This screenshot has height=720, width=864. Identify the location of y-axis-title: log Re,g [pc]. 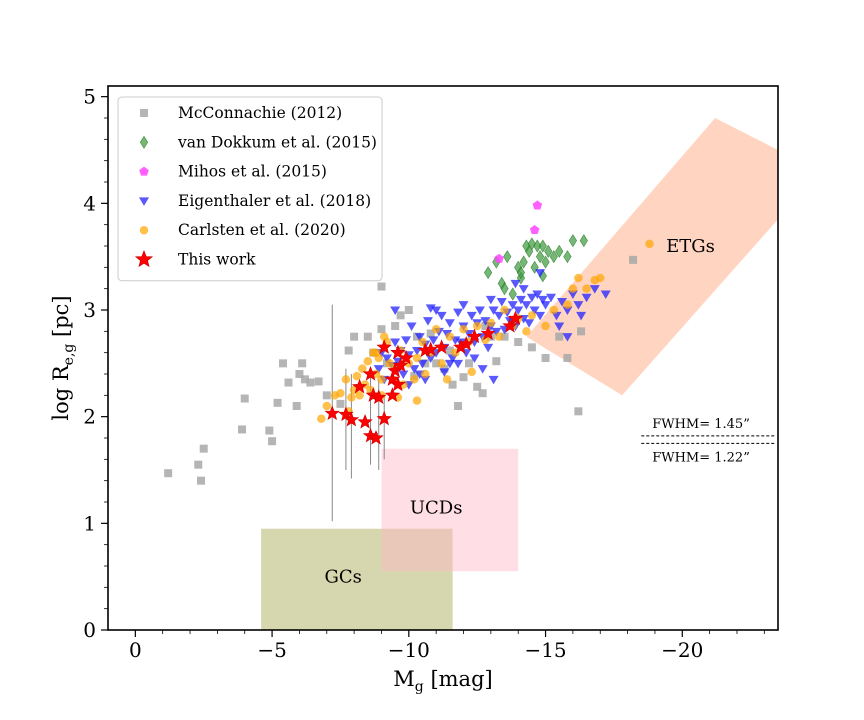
(63, 357).